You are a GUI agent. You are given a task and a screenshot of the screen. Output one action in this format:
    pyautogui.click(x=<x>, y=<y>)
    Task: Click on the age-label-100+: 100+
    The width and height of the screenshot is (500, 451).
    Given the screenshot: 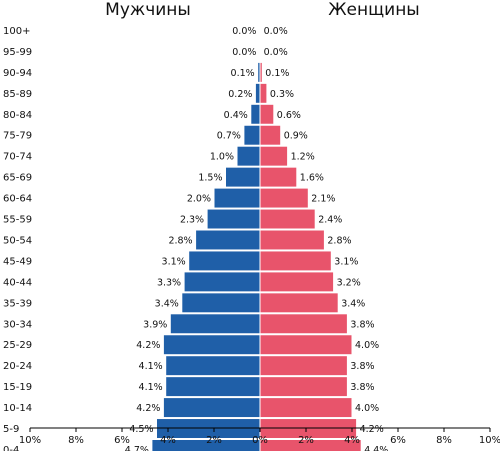 What is the action you would take?
    pyautogui.click(x=16, y=31)
    